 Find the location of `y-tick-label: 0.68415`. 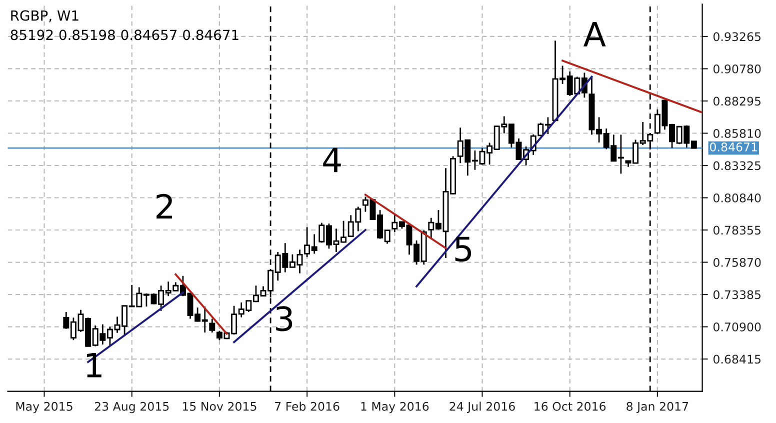

y-tick-label: 0.68415 is located at coordinates (736, 359).